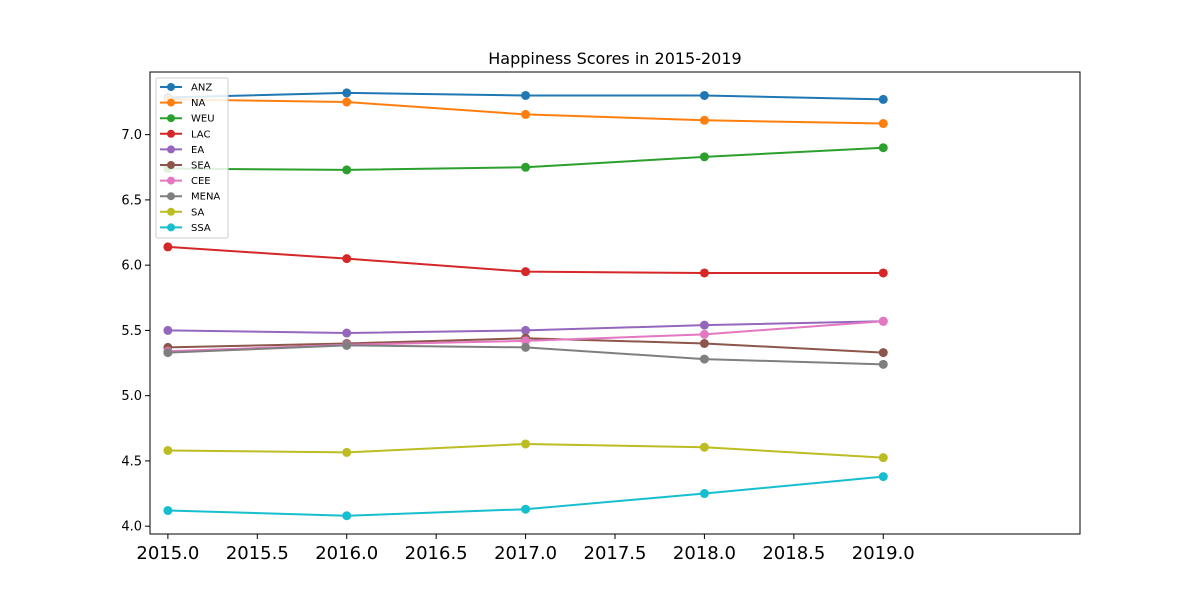 This screenshot has height=600, width=1200. What do you see at coordinates (185, 134) in the screenshot?
I see `legend-item: LAC` at bounding box center [185, 134].